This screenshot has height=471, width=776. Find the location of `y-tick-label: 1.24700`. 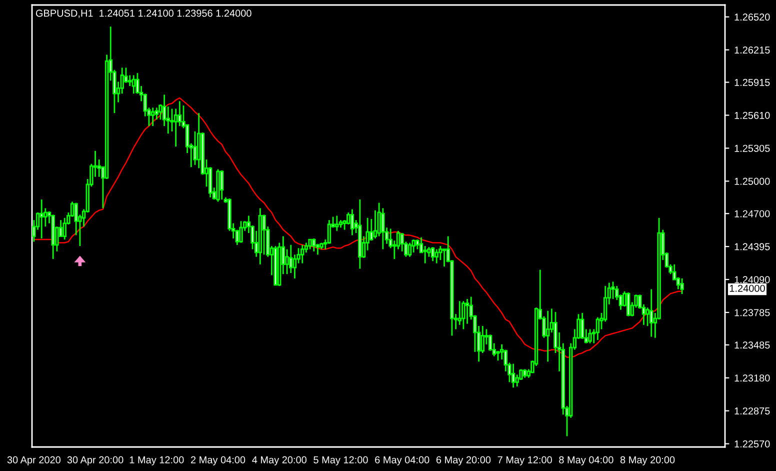

y-tick-label: 1.24700 is located at coordinates (752, 214).